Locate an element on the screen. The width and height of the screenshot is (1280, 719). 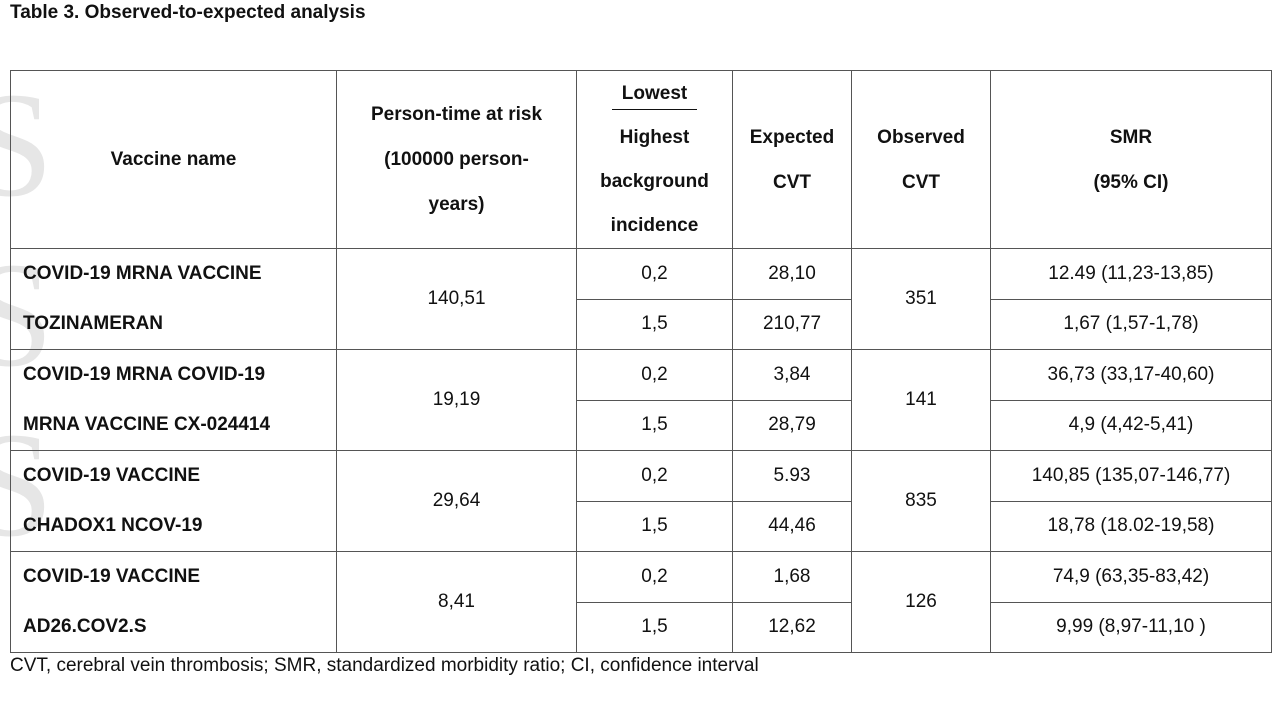
header-person-time: Person-time at risk (100000 person-years) is located at coordinates (456, 159).